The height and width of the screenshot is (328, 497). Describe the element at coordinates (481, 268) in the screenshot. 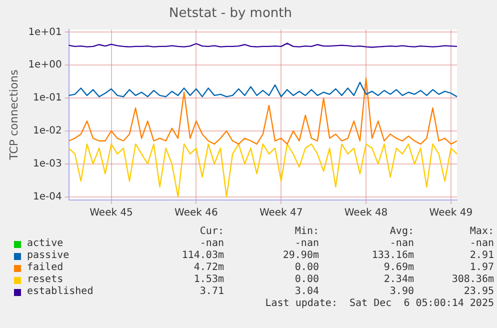

I see `text: 1.97` at that location.